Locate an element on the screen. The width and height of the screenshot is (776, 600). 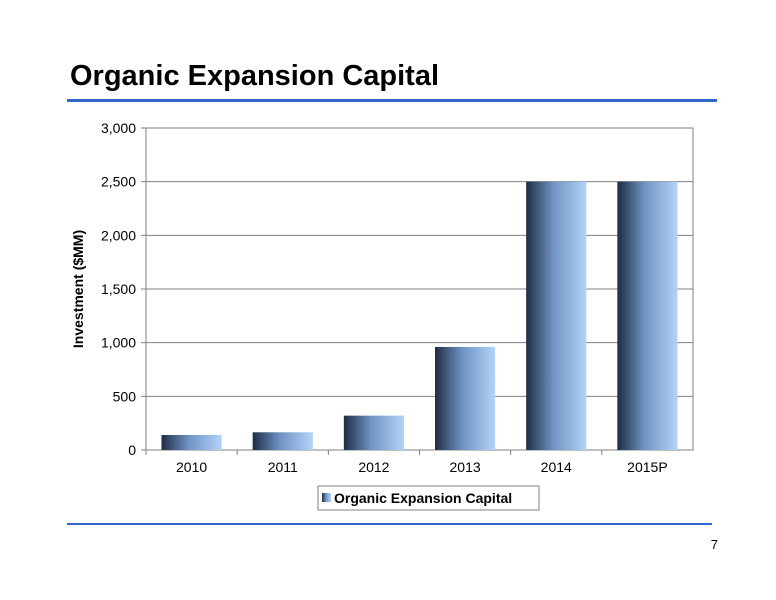
x-tick-label: 2012 is located at coordinates (373, 467).